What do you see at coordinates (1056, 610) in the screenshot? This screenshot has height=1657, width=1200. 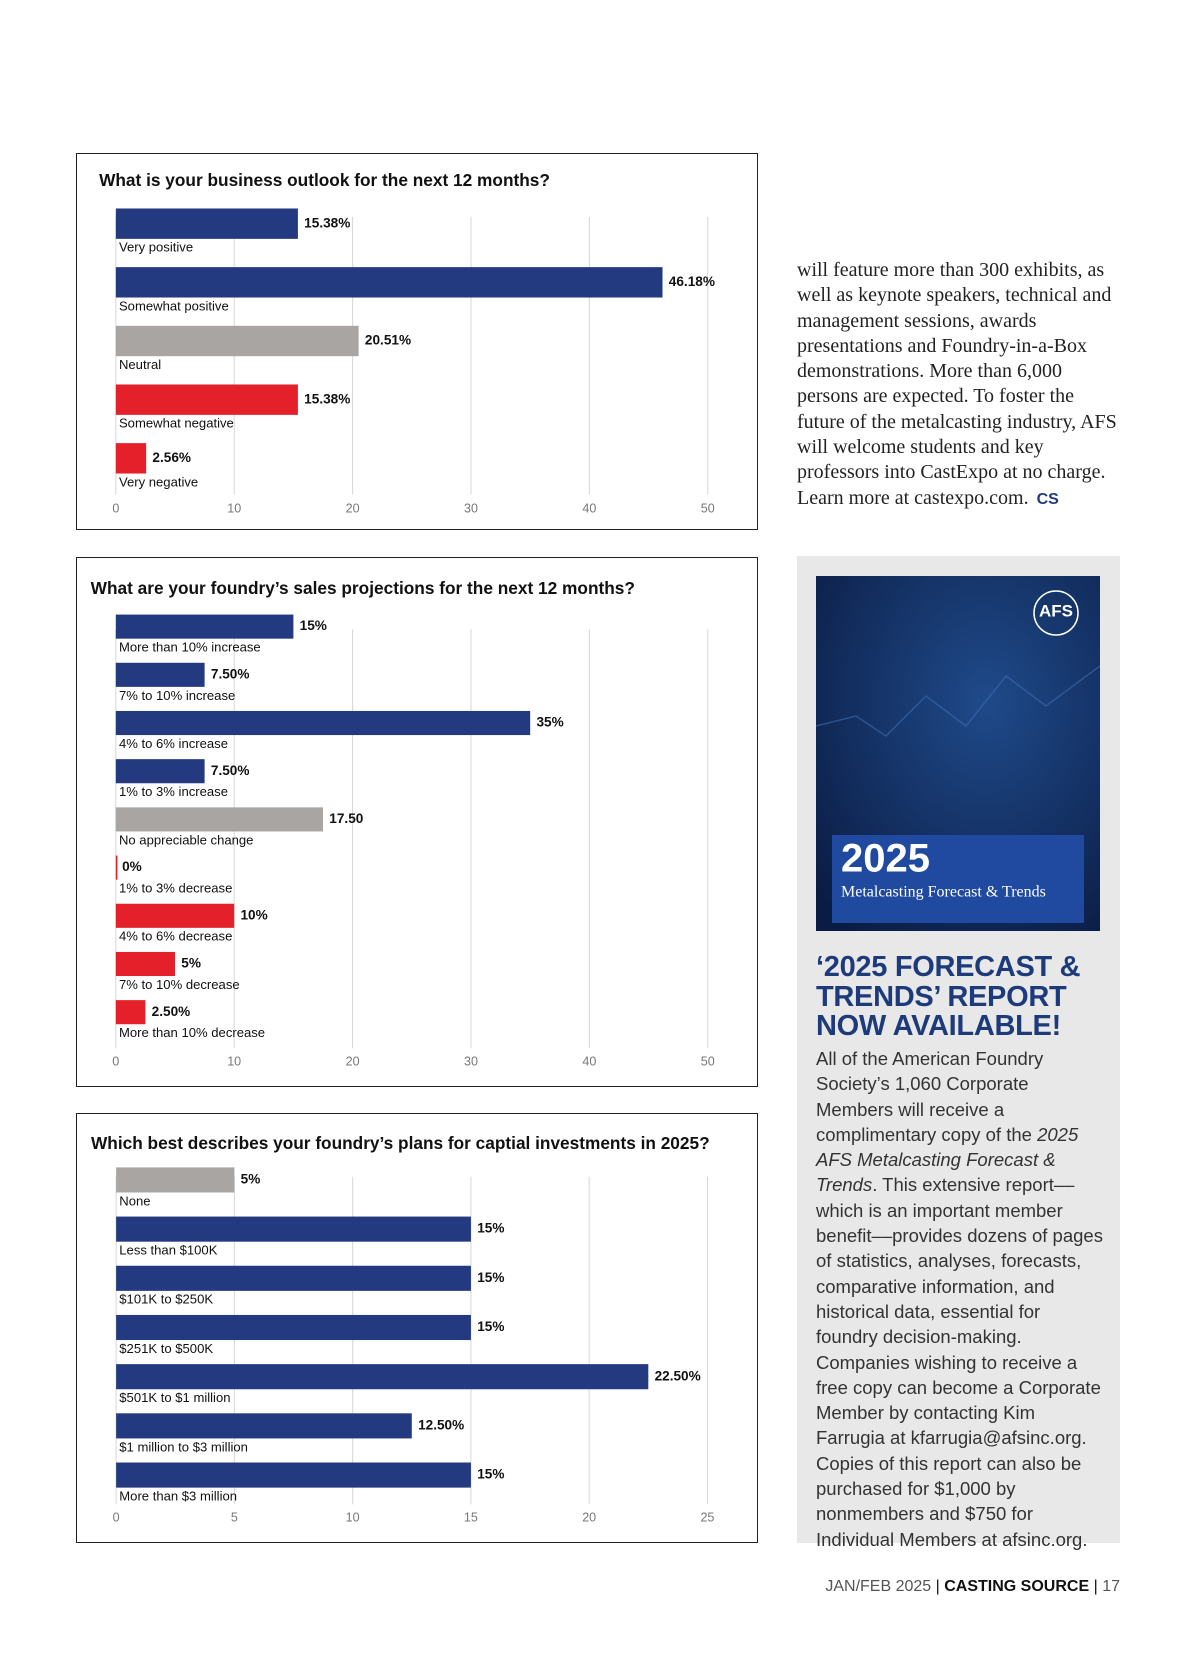 I see `logo: AFS` at bounding box center [1056, 610].